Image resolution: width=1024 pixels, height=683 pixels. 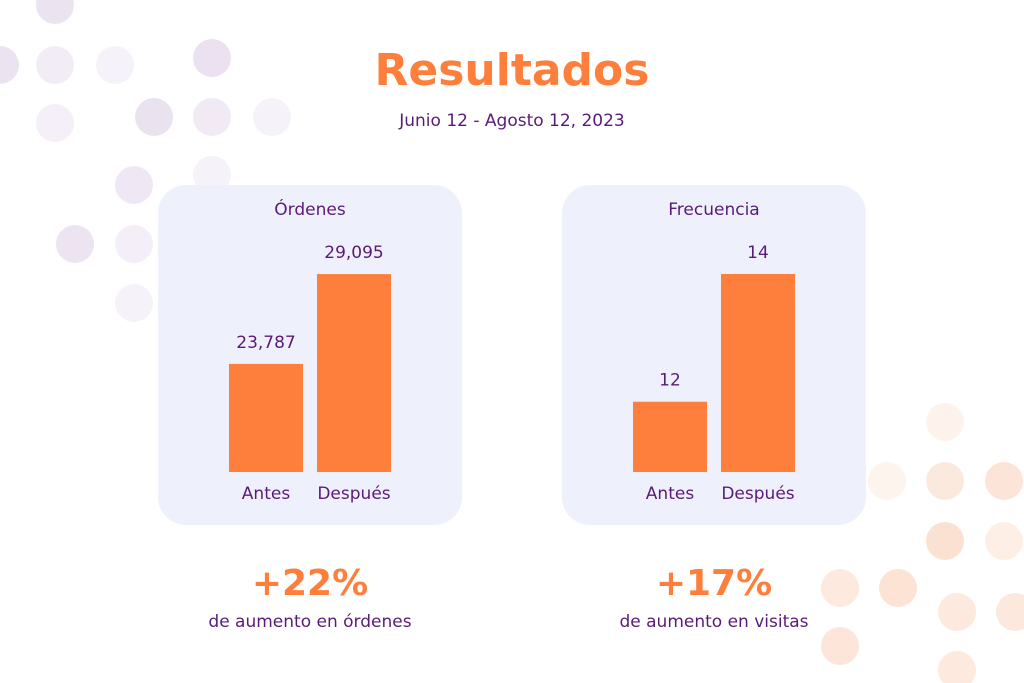 What do you see at coordinates (713, 210) in the screenshot?
I see `chart-title: Frecuencia` at bounding box center [713, 210].